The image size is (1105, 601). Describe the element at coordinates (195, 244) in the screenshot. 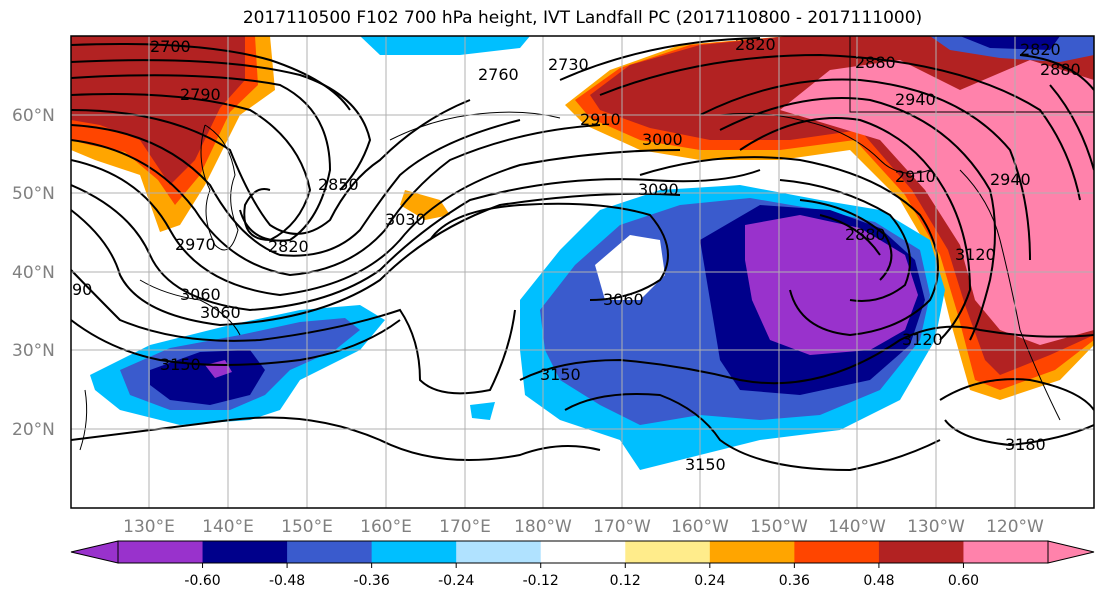

I see `contour-label: 2970` at that location.